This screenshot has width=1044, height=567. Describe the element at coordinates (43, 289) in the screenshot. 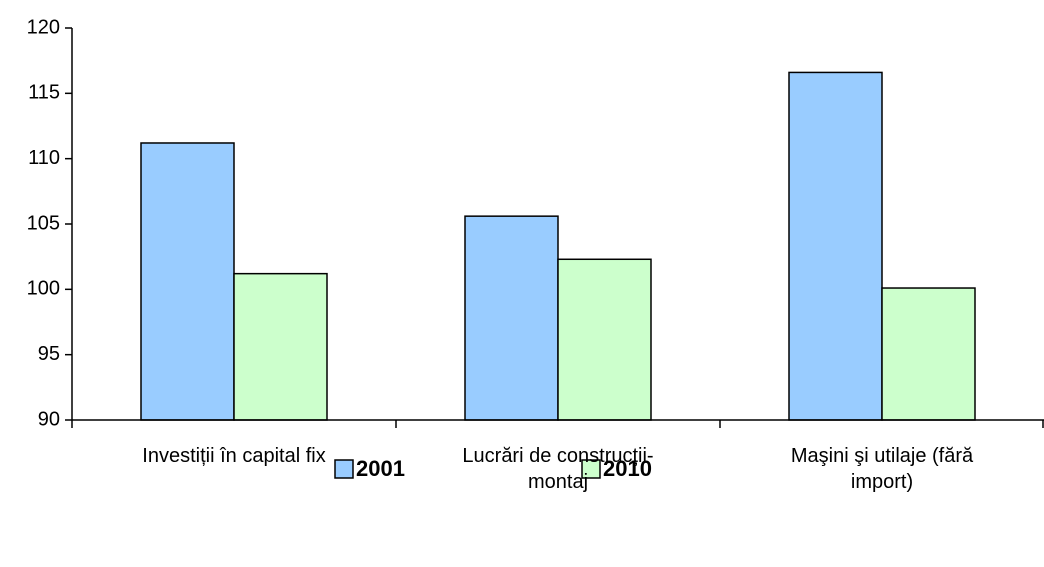

I see `y-tick-label: 100` at that location.